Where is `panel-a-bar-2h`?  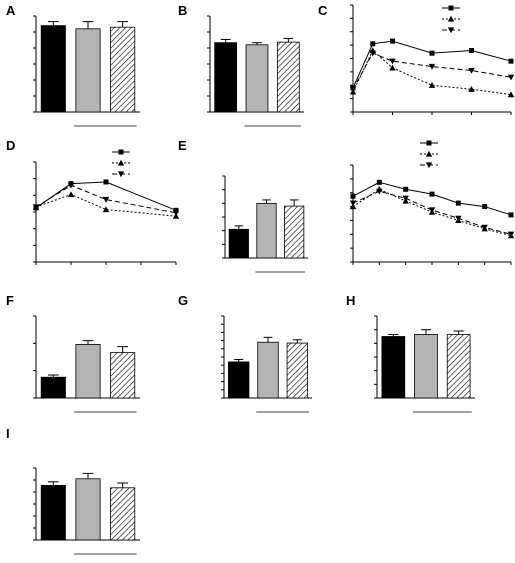 panel-a-bar-2h is located at coordinates (88, 70).